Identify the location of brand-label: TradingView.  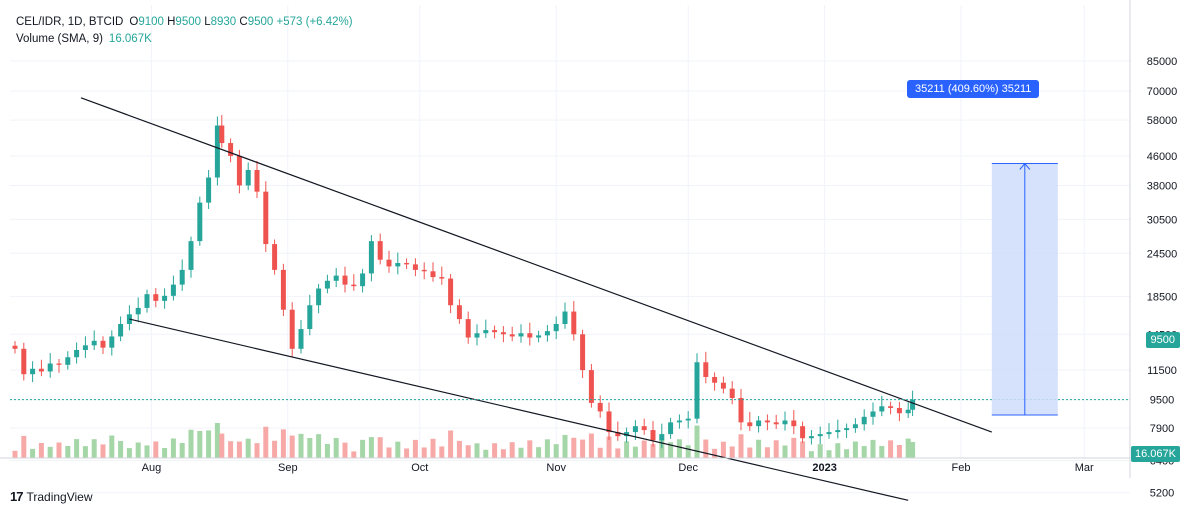
(59, 496).